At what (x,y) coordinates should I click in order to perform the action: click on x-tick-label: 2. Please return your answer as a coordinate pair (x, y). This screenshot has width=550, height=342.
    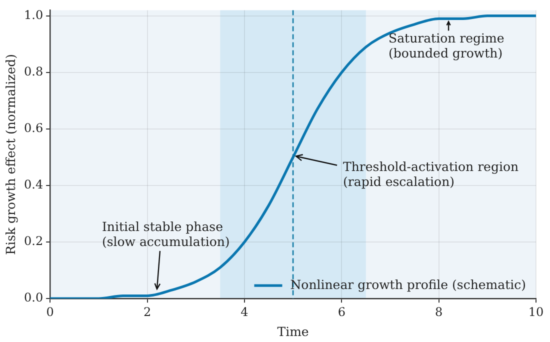
    Looking at the image, I should click on (147, 311).